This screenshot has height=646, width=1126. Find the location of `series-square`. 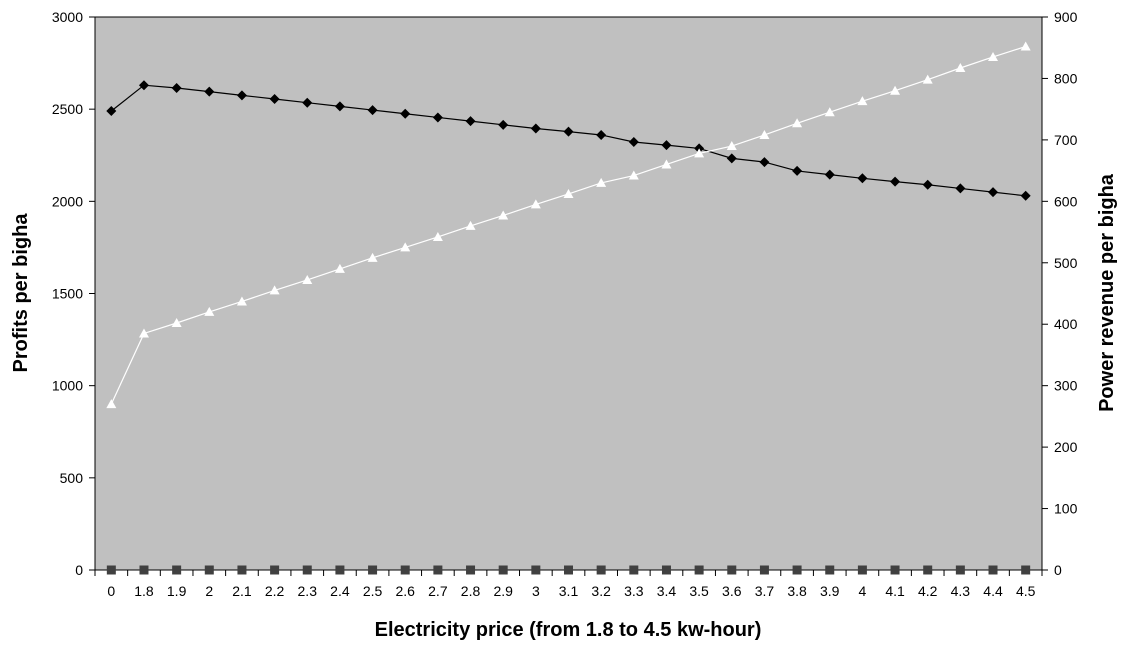

series-square is located at coordinates (568, 570).